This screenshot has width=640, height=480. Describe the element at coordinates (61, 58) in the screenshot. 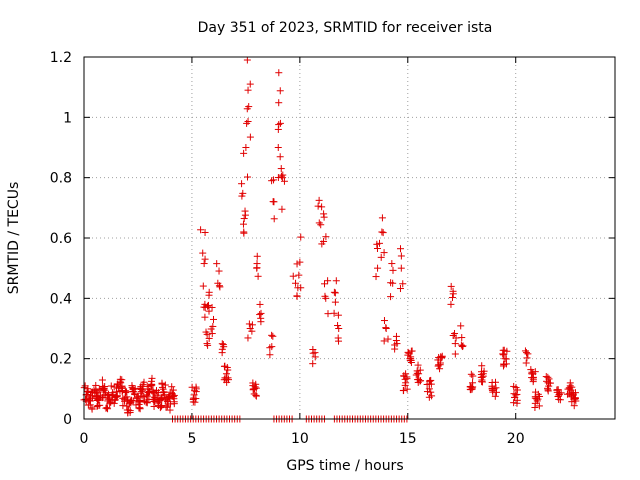

I see `y-tick-label: 1.2` at that location.